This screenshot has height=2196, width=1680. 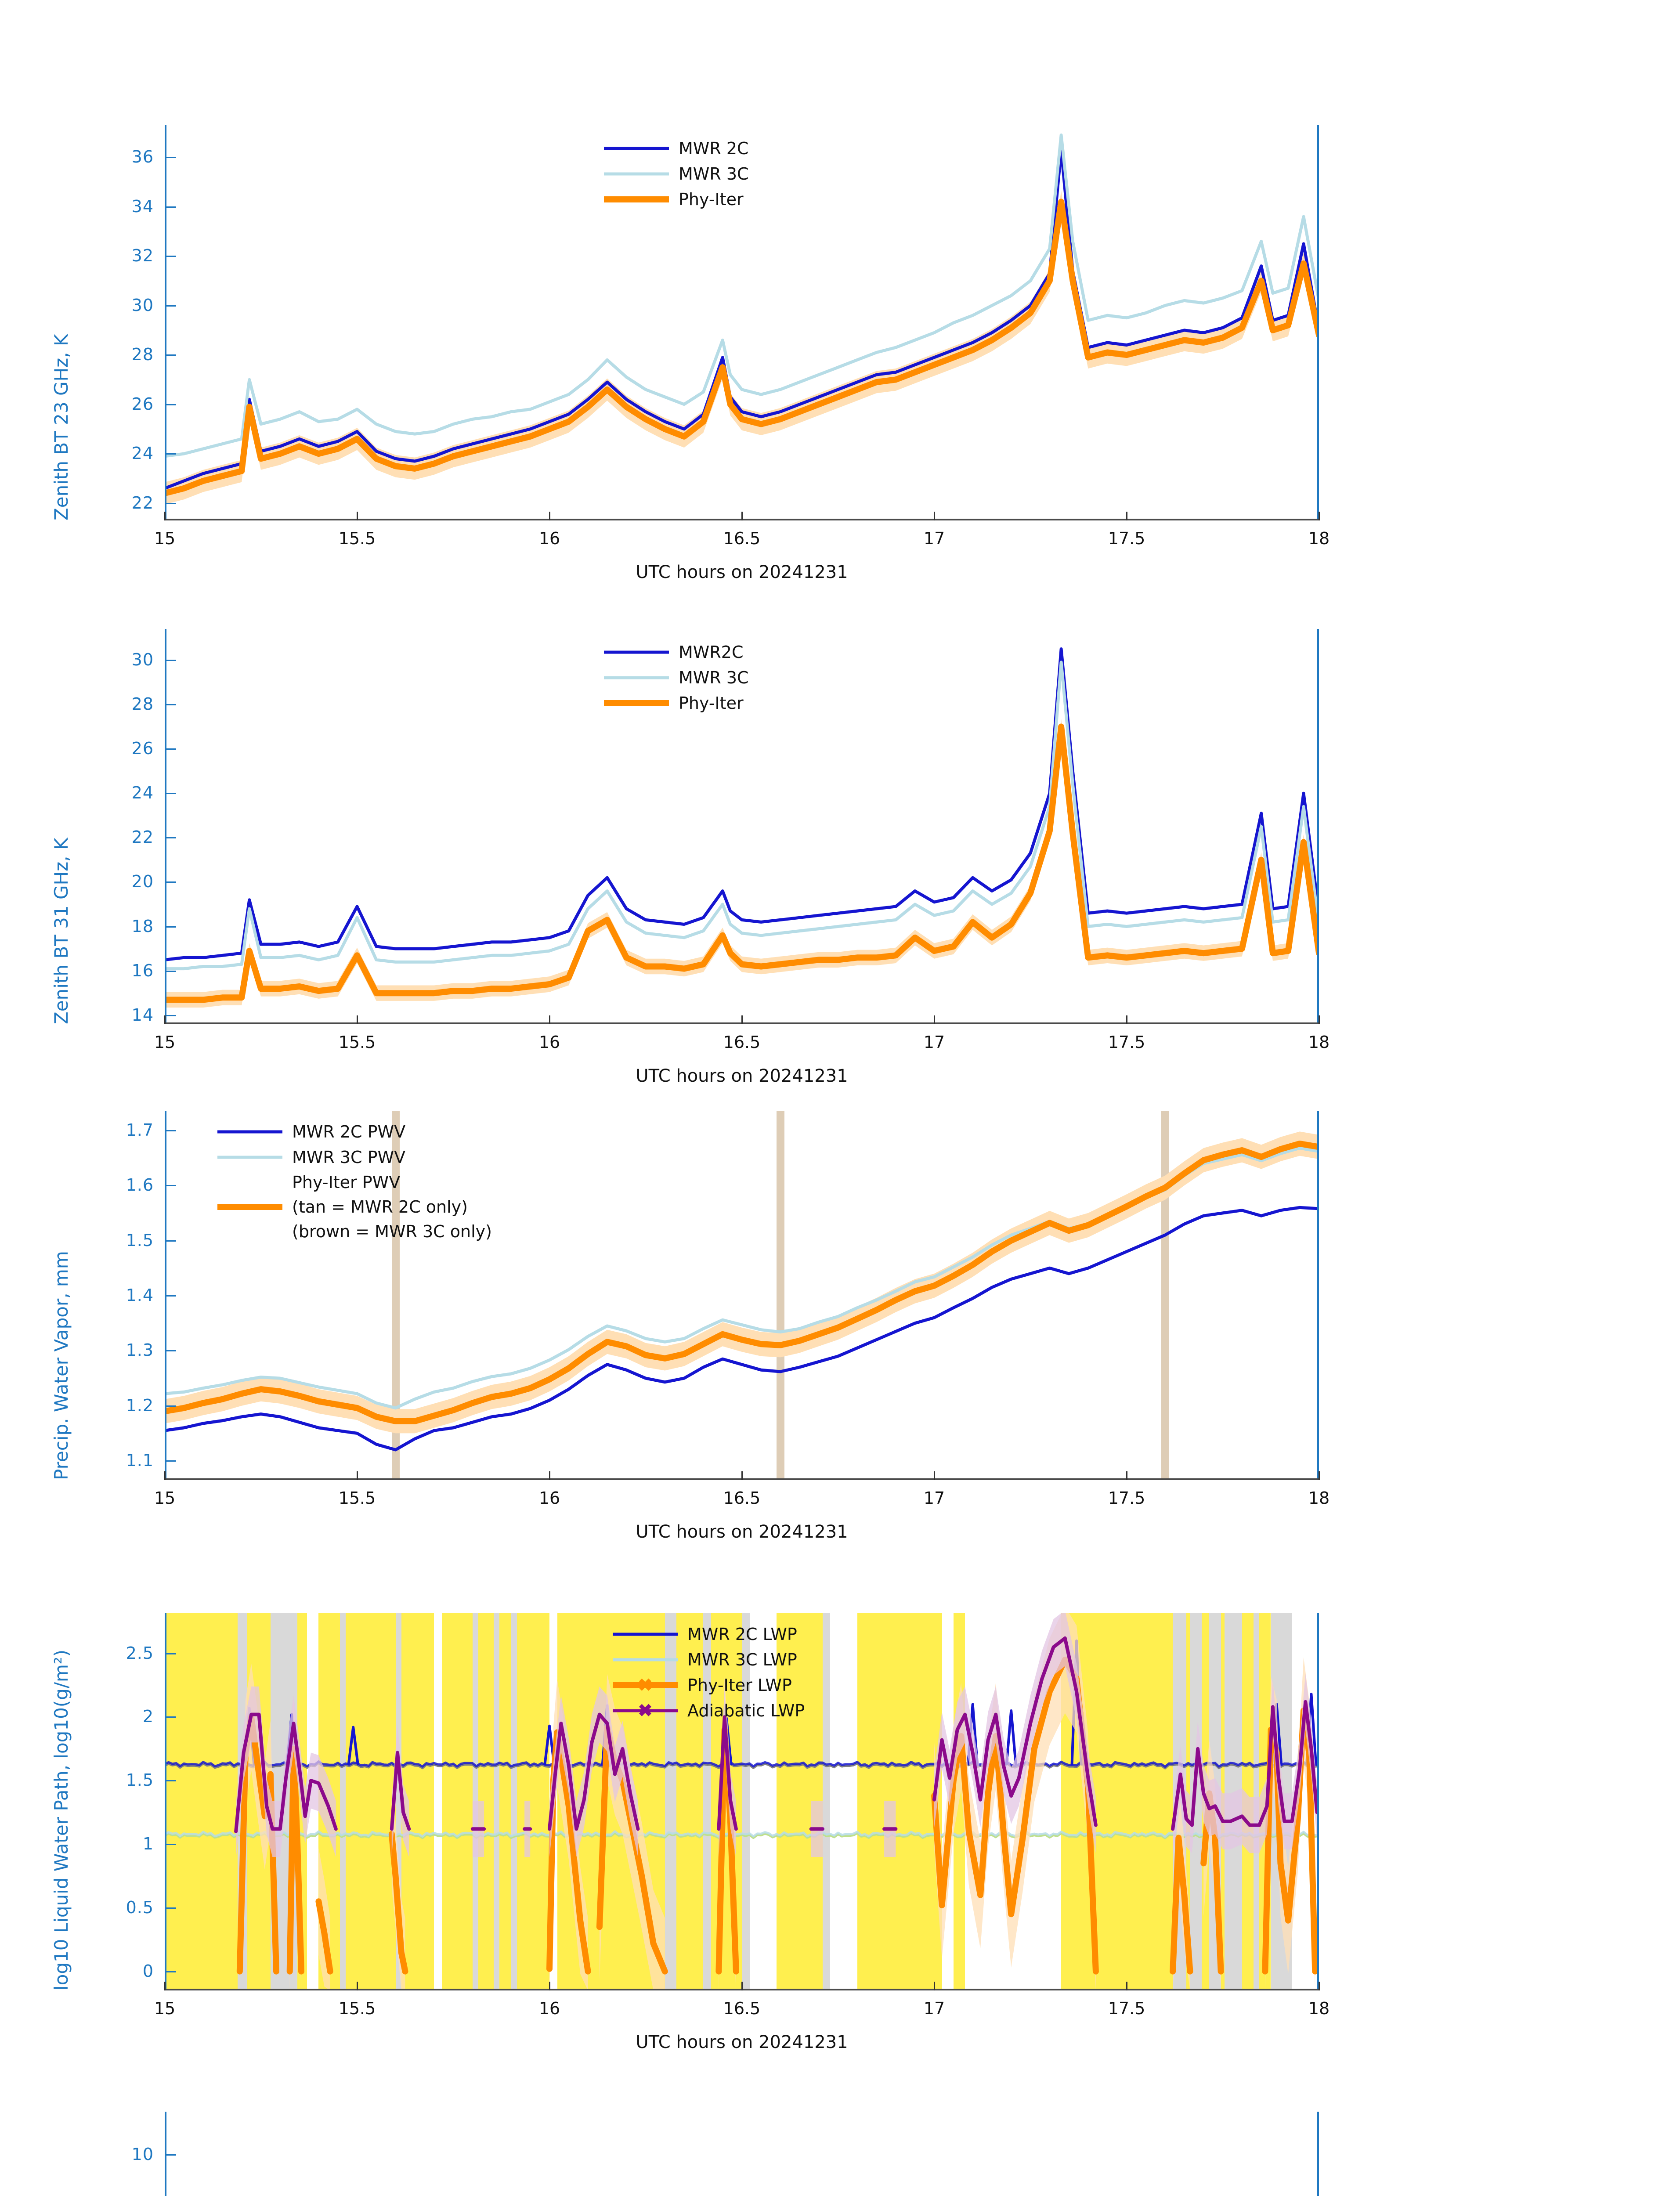 I want to click on y-tick-label: 1.7, so click(x=140, y=1130).